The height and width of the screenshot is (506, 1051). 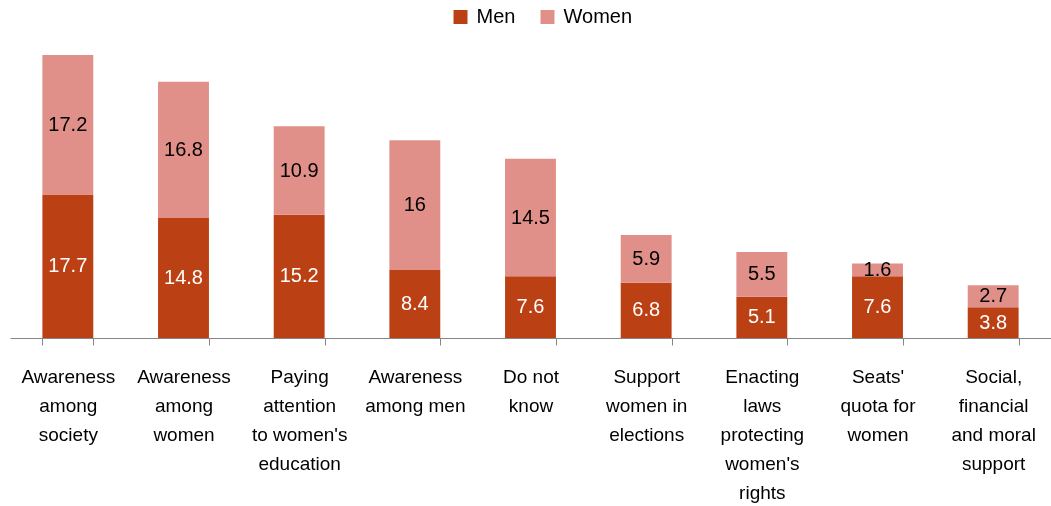 I want to click on data-label: 14.5, so click(x=530, y=216).